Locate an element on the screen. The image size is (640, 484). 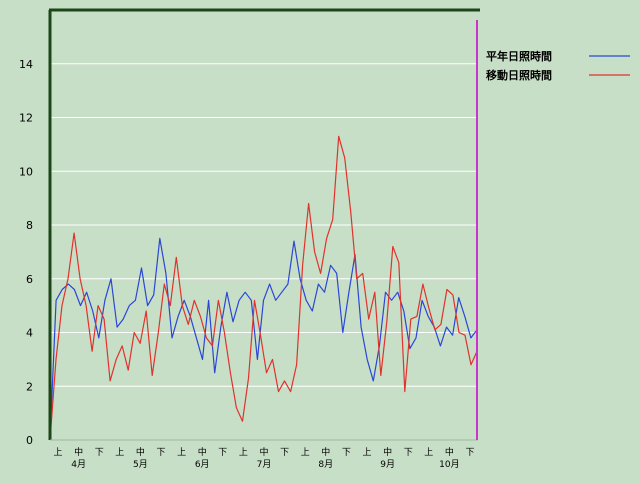
y-tick-label: 10 is located at coordinates (26, 171).